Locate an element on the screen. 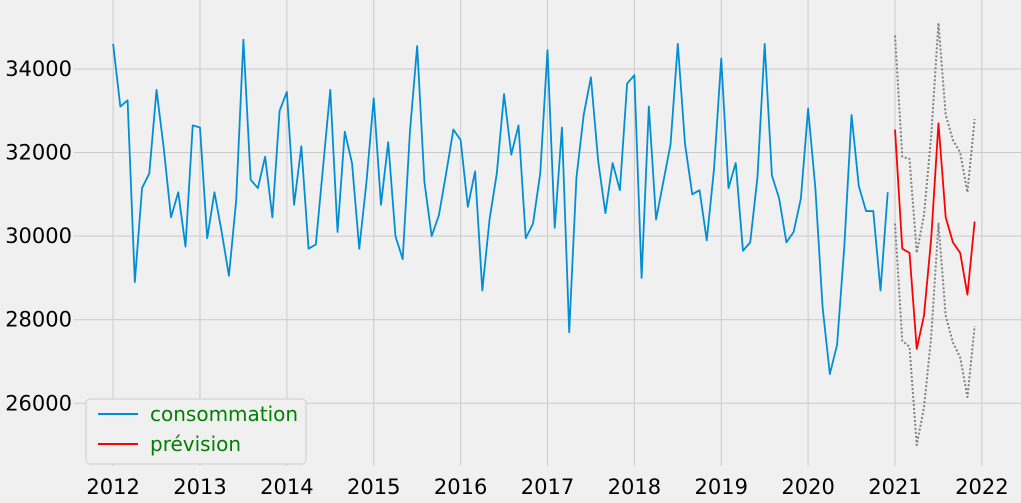 The height and width of the screenshot is (503, 1021). legend-label-consommation: consommation is located at coordinates (224, 414).